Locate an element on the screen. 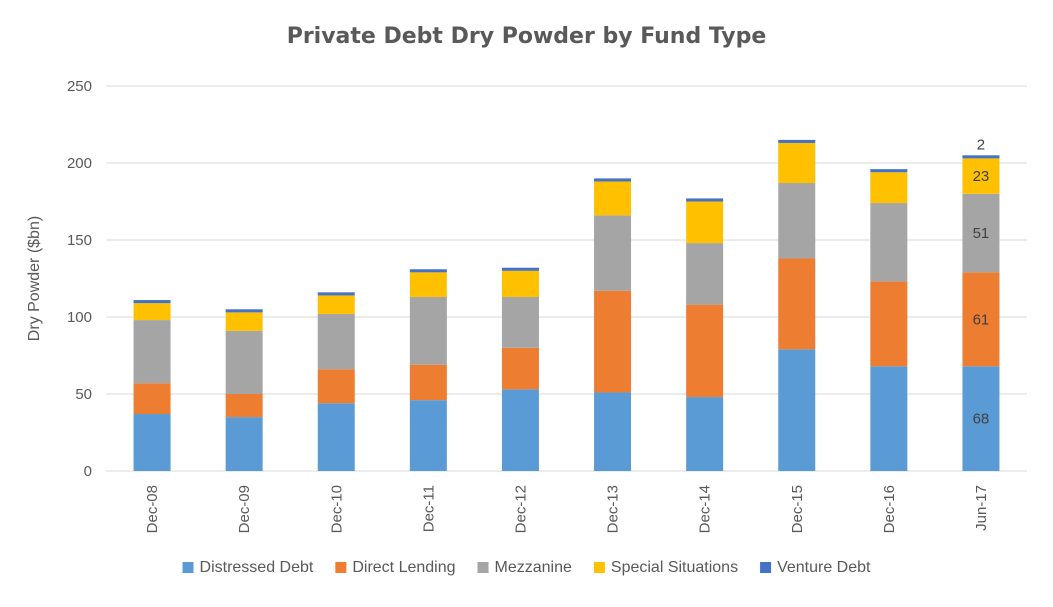 The width and height of the screenshot is (1053, 607). data-label: 23 is located at coordinates (981, 176).